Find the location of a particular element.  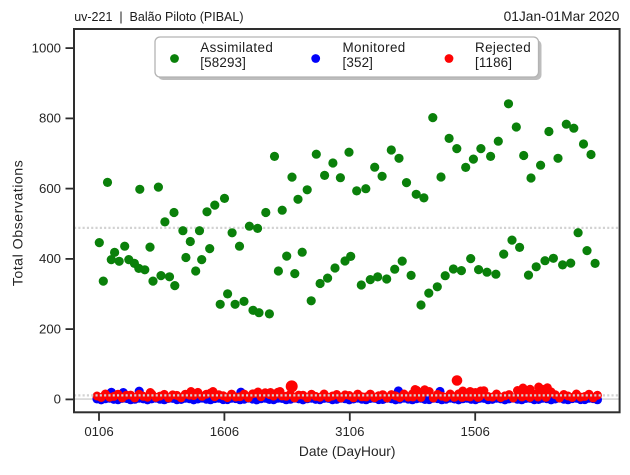

svg-text: Assimilated is located at coordinates (236, 47).